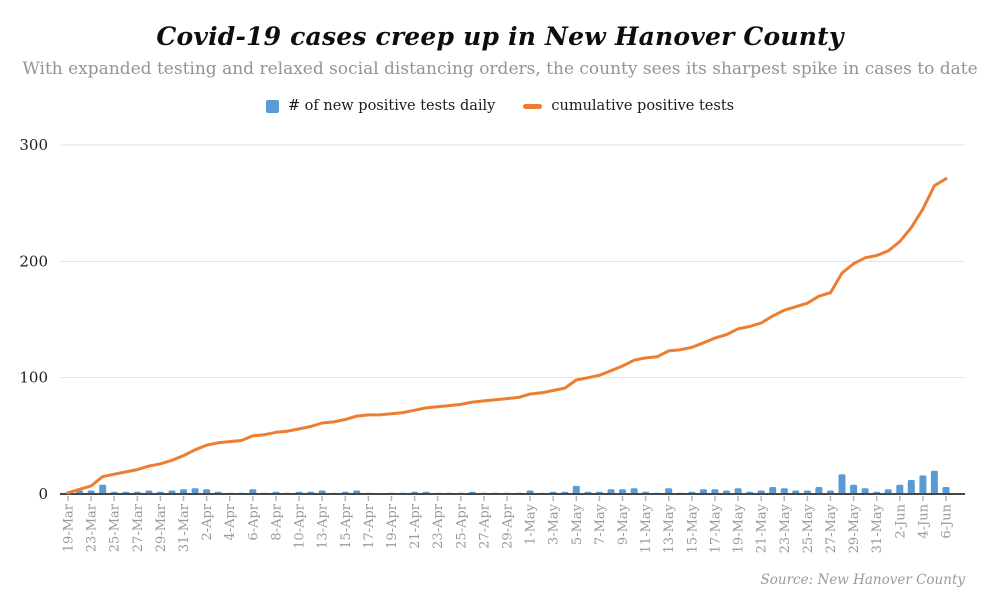  I want to click on x-tick-label: 19-Apr, so click(392, 526).